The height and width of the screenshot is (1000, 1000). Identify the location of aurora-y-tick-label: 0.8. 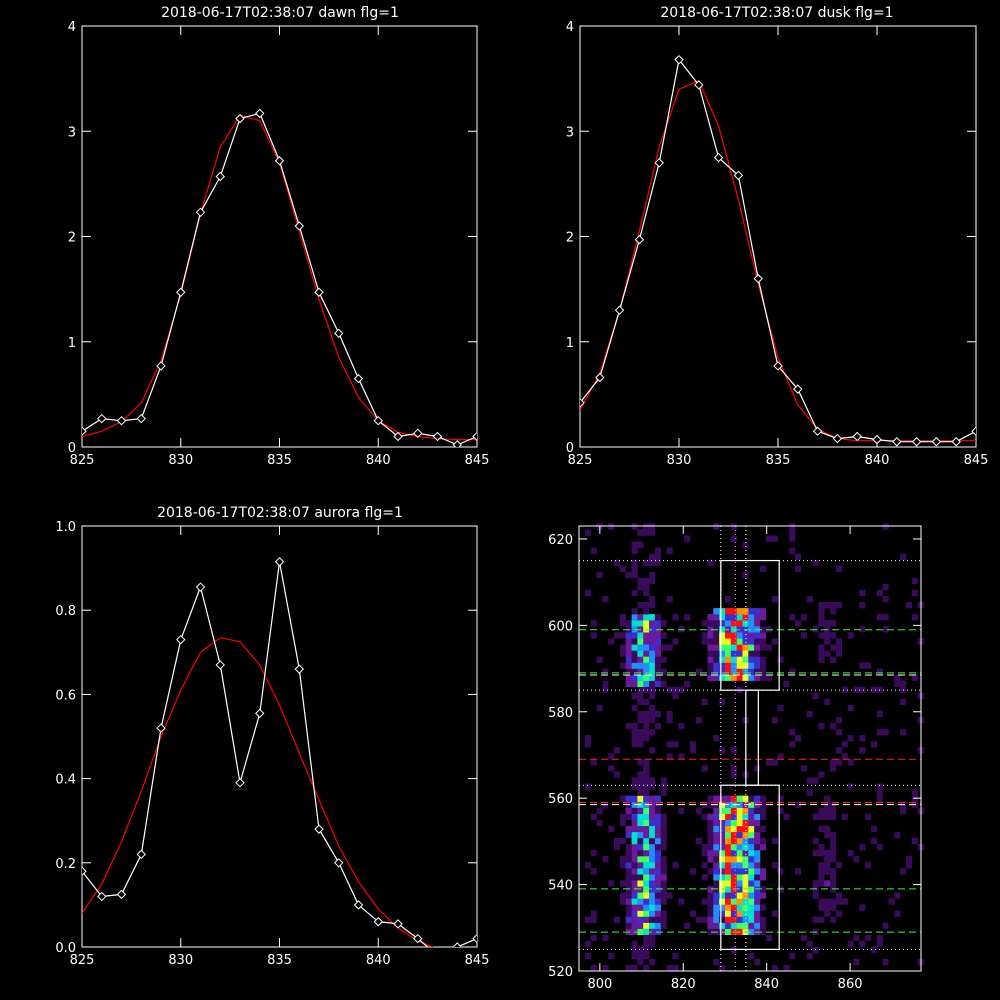
(65, 611).